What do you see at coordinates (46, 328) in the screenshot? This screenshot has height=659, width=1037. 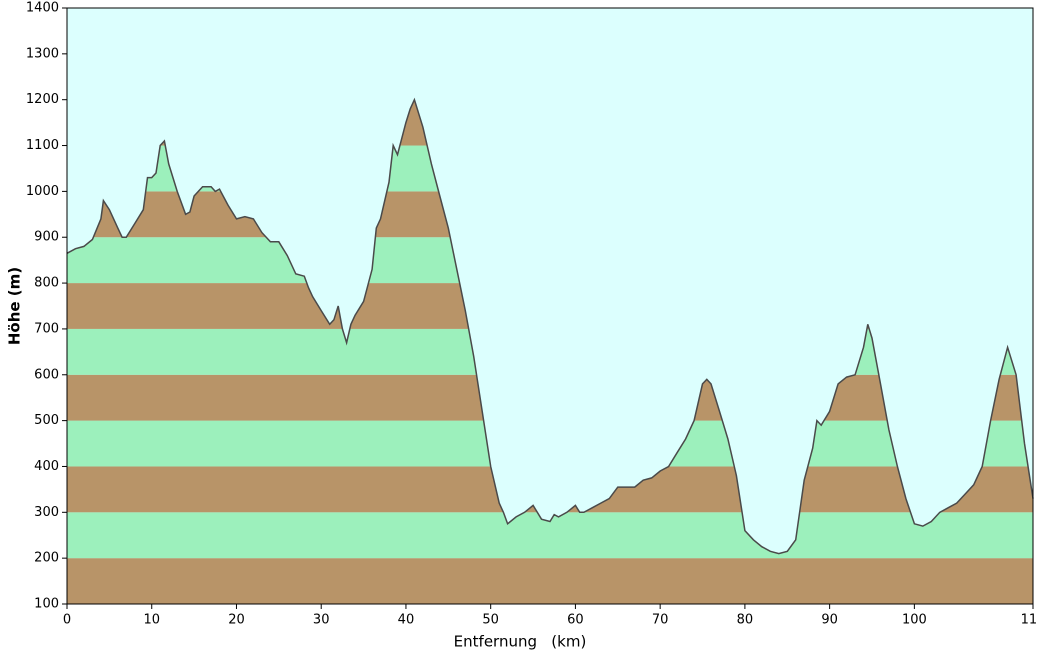 I see `y-tick-label: 700` at bounding box center [46, 328].